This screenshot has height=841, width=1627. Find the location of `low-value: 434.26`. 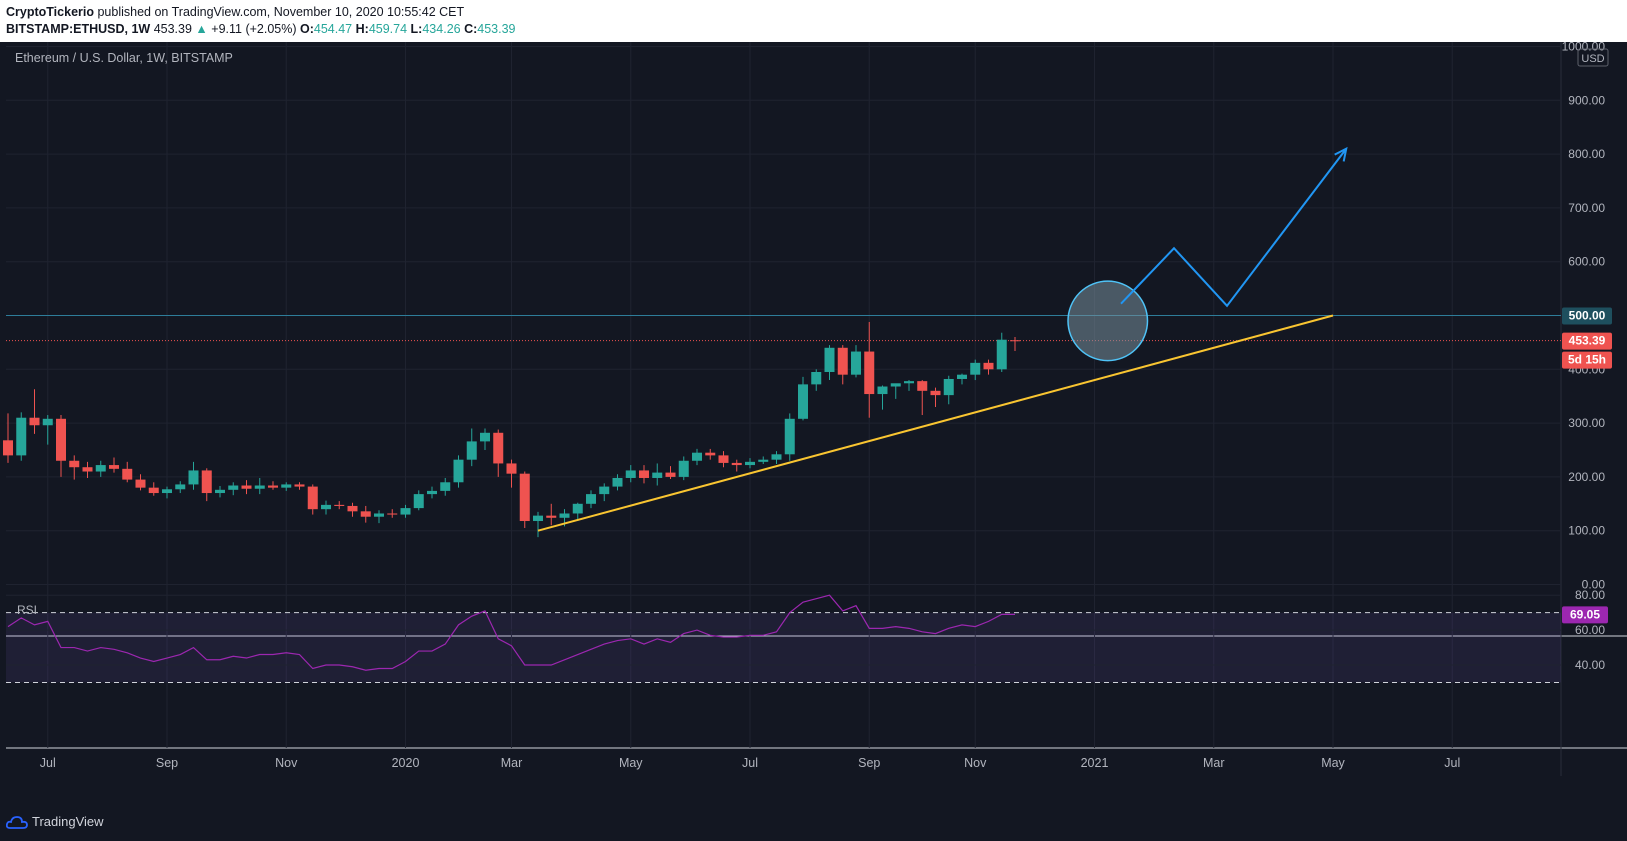

low-value: 434.26 is located at coordinates (441, 29).